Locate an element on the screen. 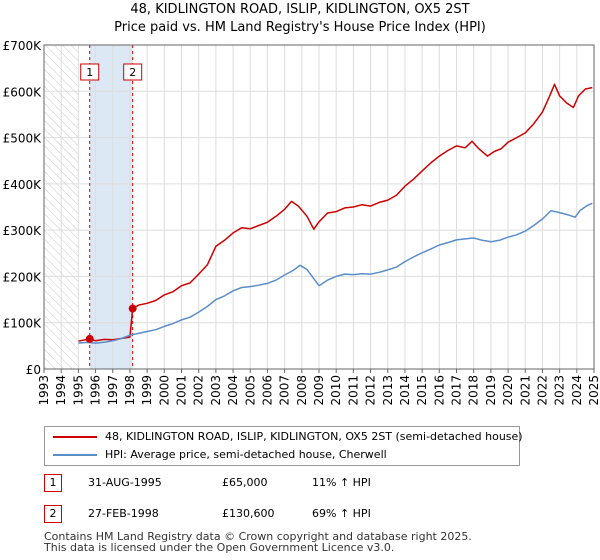 This screenshot has width=600, height=560. x-tick-label: 2007 is located at coordinates (285, 390).